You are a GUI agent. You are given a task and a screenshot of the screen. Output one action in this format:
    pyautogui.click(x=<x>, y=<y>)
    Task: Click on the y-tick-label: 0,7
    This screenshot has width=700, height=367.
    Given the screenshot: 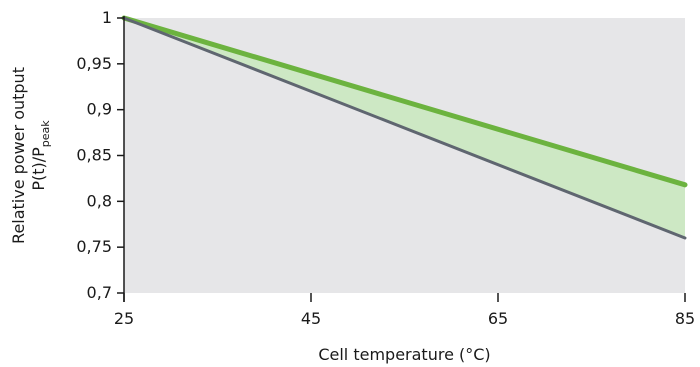 What is the action you would take?
    pyautogui.click(x=99, y=292)
    